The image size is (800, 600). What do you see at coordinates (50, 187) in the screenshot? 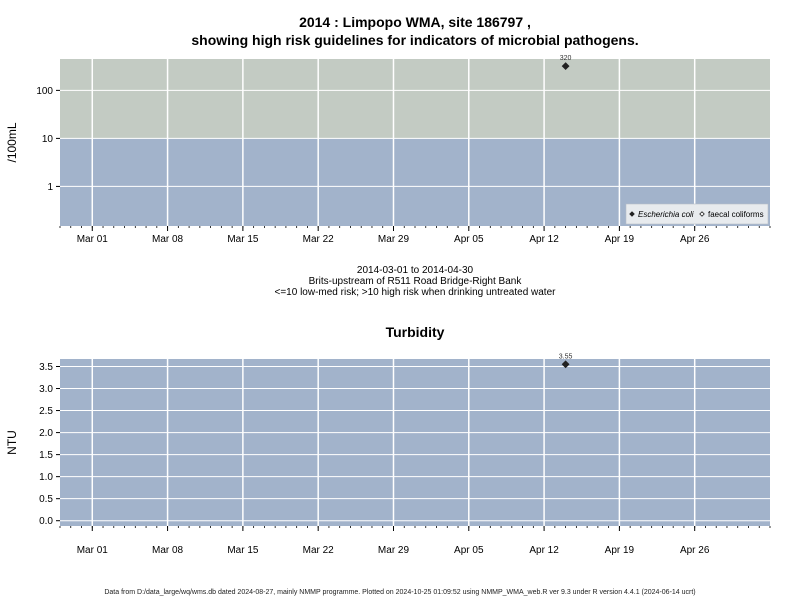
I see `y-tick-label: 1` at bounding box center [50, 187].